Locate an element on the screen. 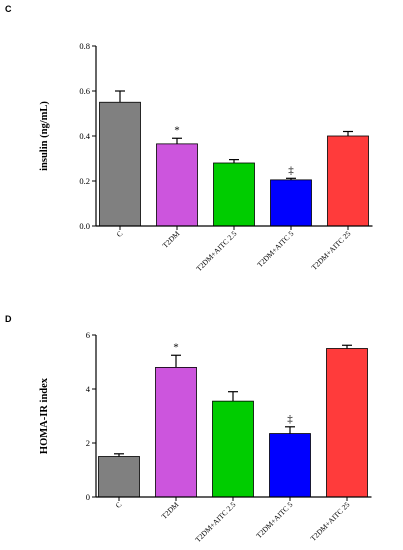 Image resolution: width=403 pixels, height=550 pixels. y-tick-label: 0.4 is located at coordinates (84, 136).